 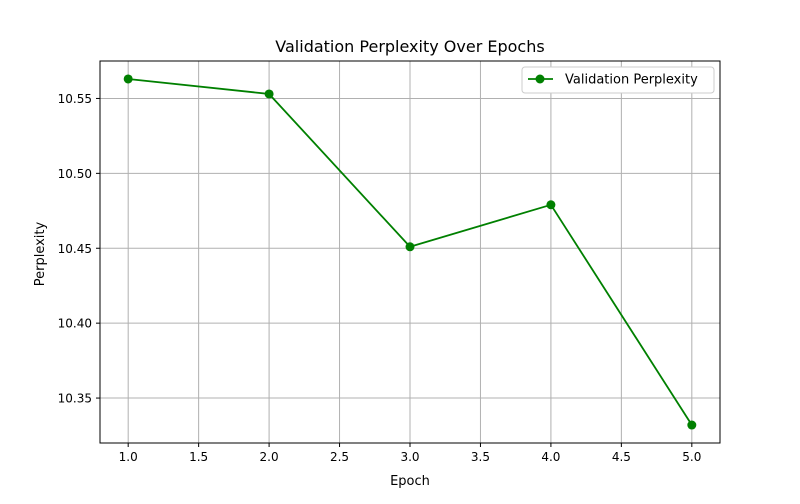 What do you see at coordinates (198, 457) in the screenshot?
I see `x-tick-label: 1.5` at bounding box center [198, 457].